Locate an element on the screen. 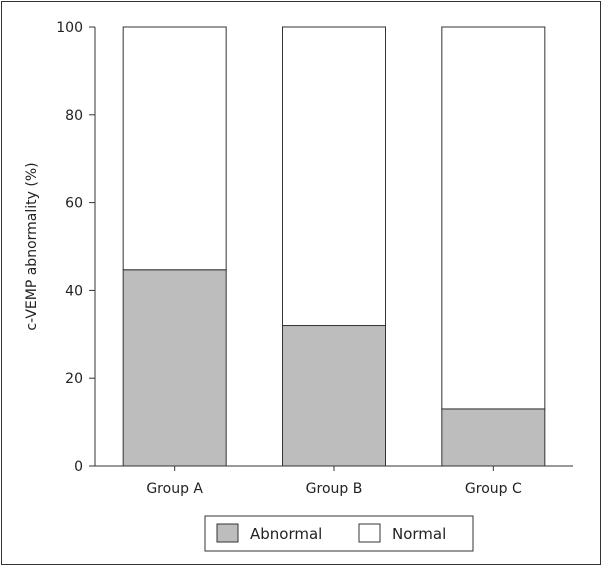 The image size is (603, 568). bar-abnormal-group-b is located at coordinates (334, 396).